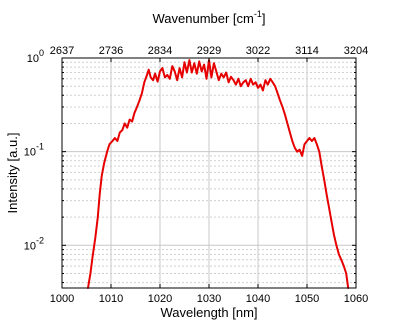 This screenshot has width=398, height=320. Describe the element at coordinates (160, 299) in the screenshot. I see `x-tick-label: 1020` at that location.